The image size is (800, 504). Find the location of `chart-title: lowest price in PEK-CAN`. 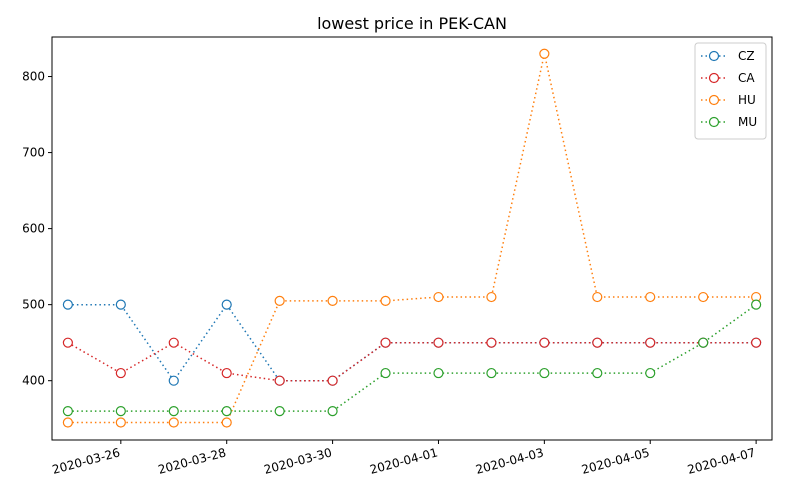

chart-title: lowest price in PEK-CAN is located at coordinates (412, 23).